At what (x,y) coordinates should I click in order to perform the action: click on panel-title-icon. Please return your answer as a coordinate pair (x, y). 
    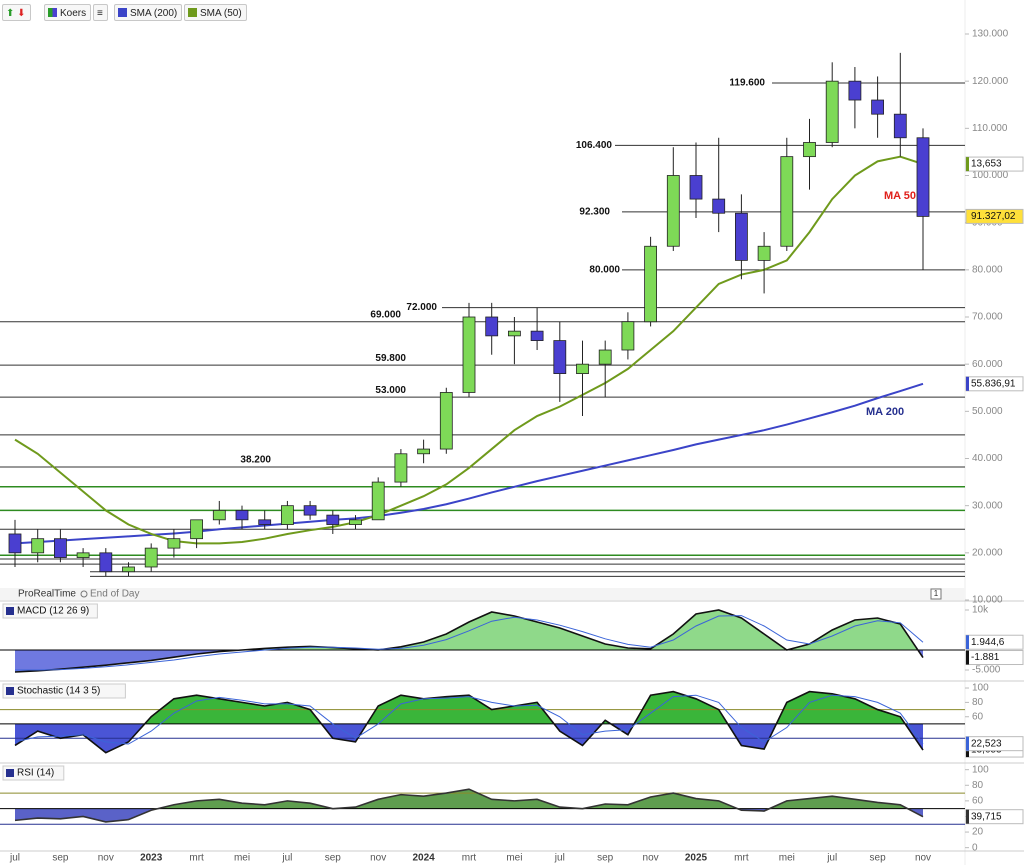
    Looking at the image, I should click on (10, 691).